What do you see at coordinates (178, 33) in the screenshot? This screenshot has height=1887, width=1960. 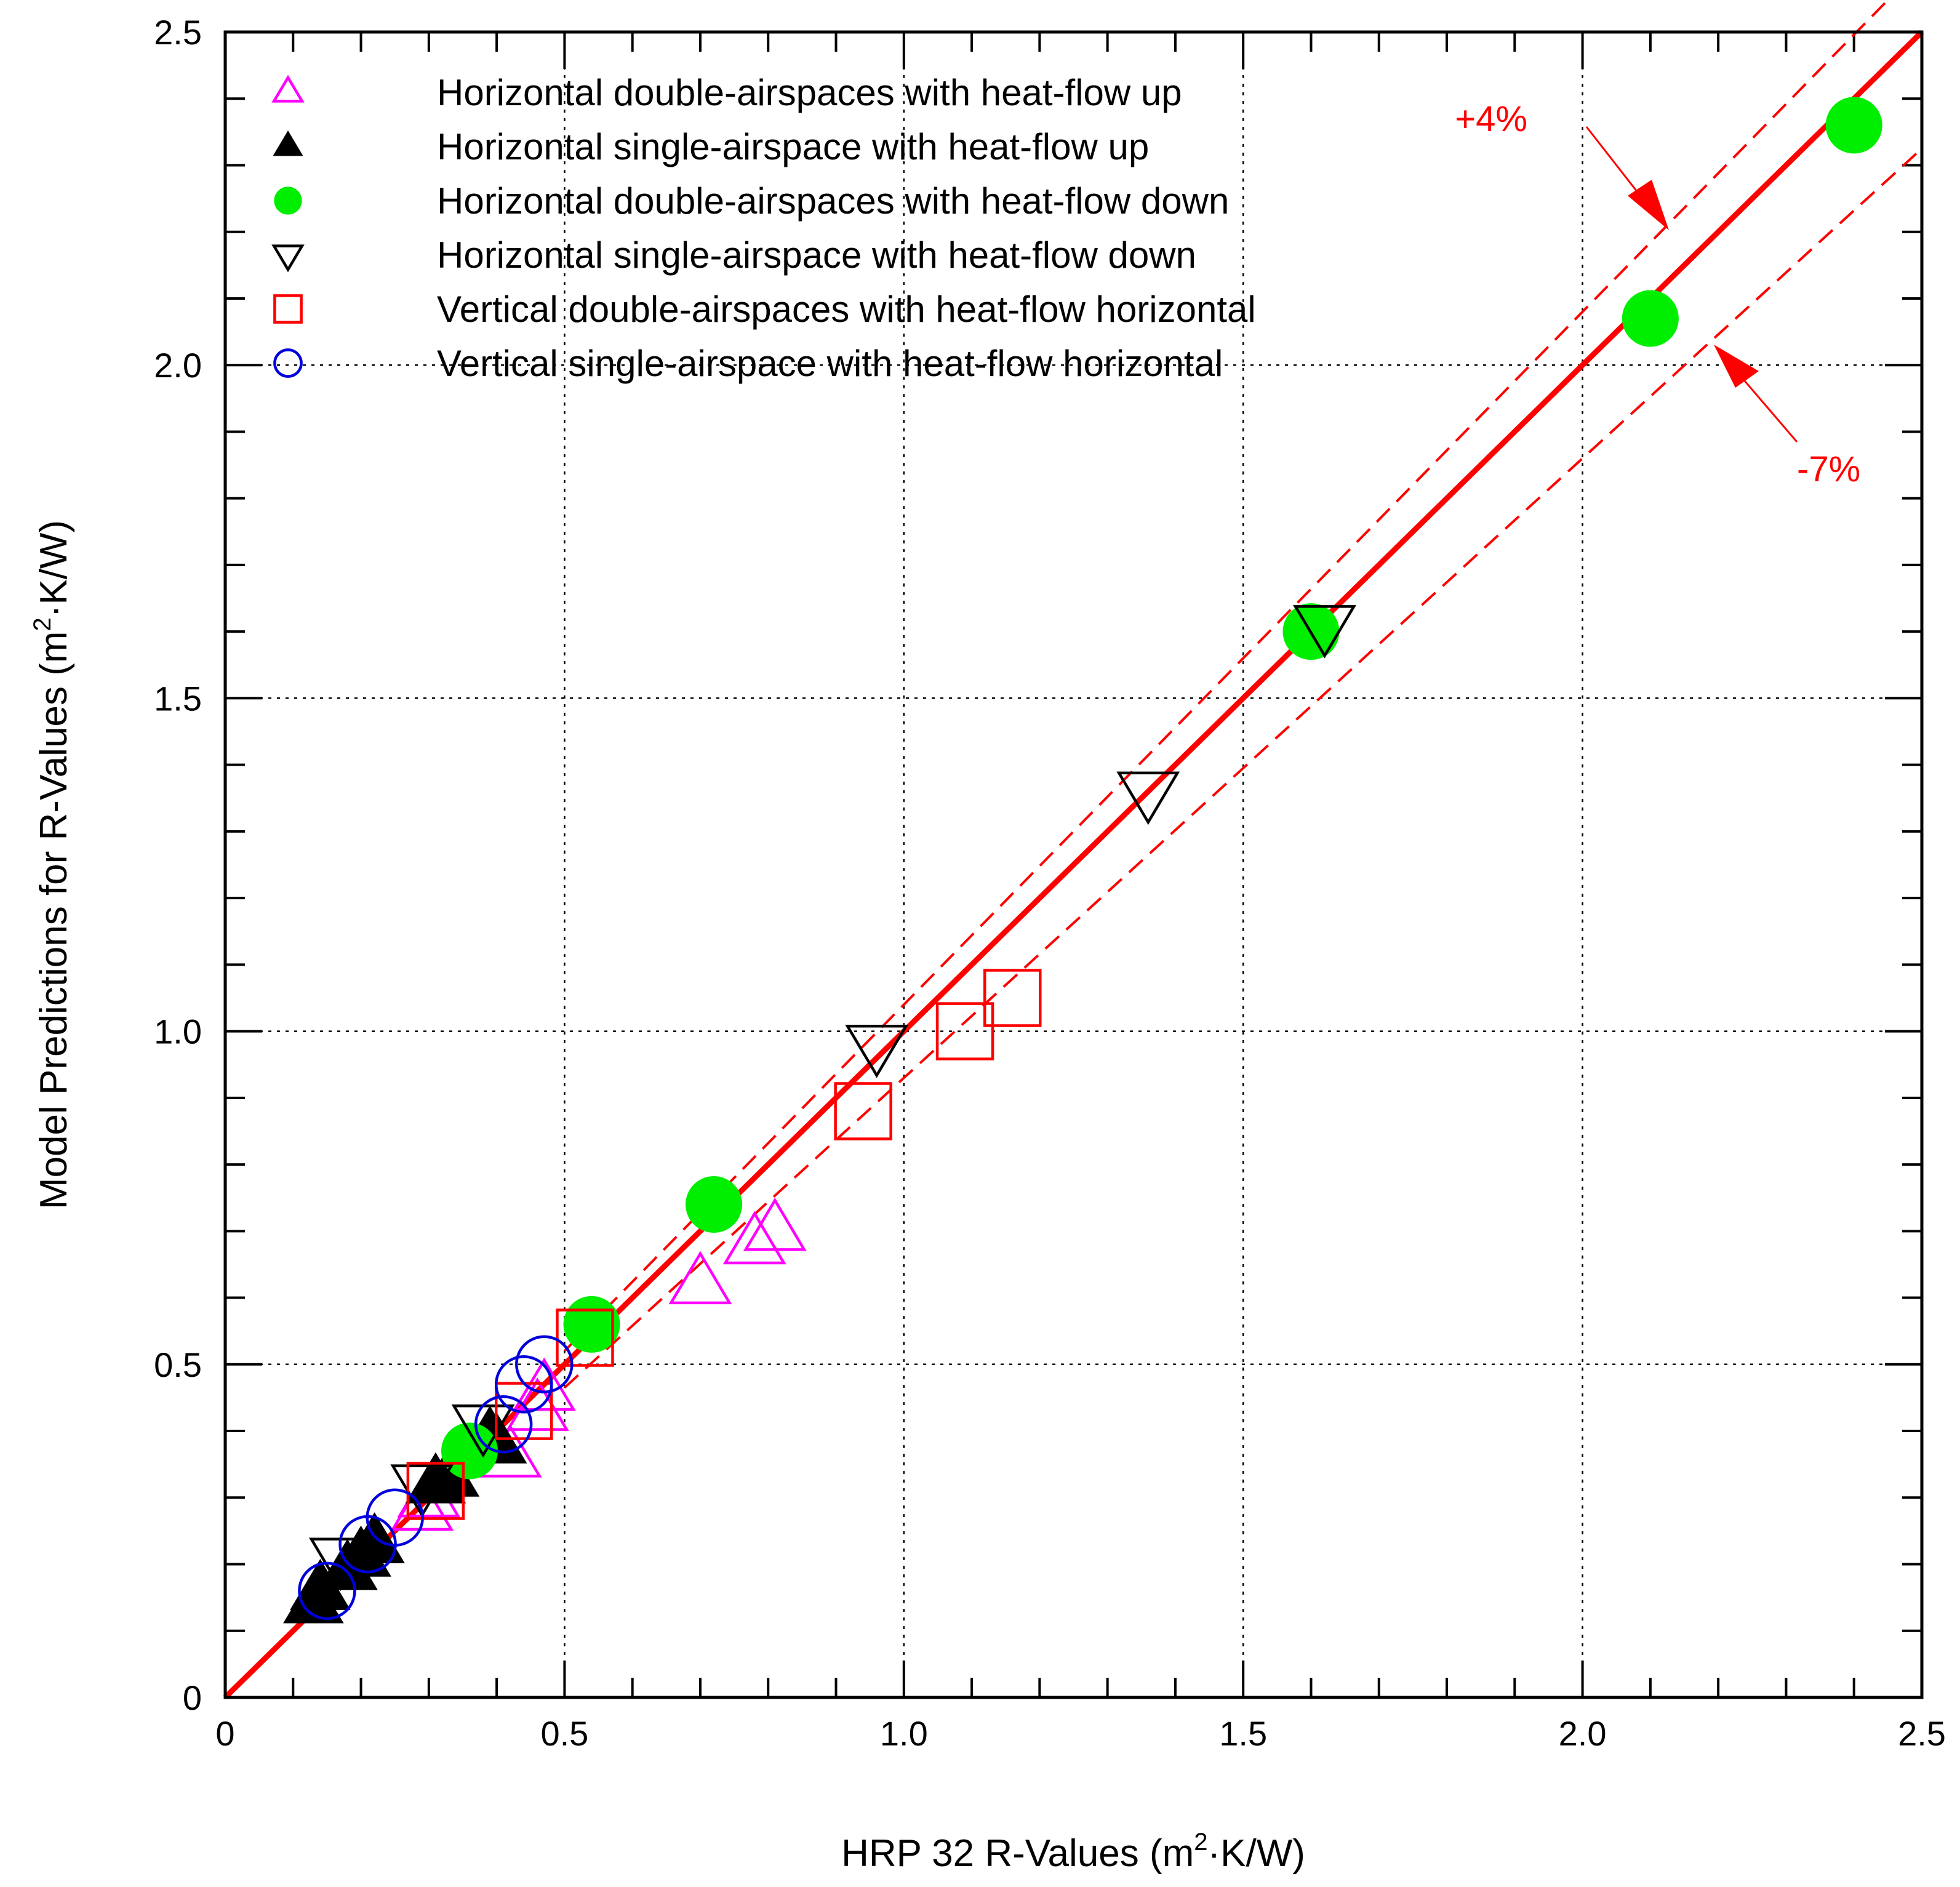 I see `y-tick-label: 2.5` at bounding box center [178, 33].